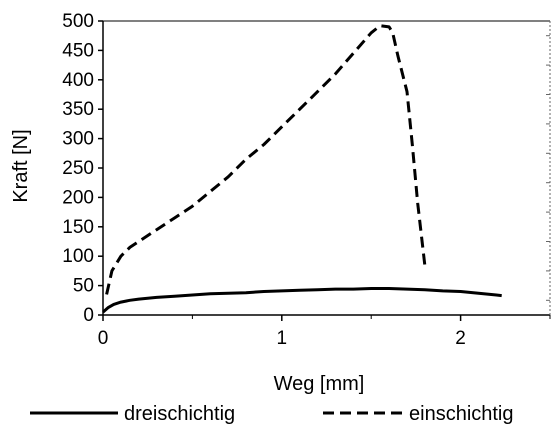  Describe the element at coordinates (78, 50) in the screenshot. I see `y-tick-label: 450` at that location.